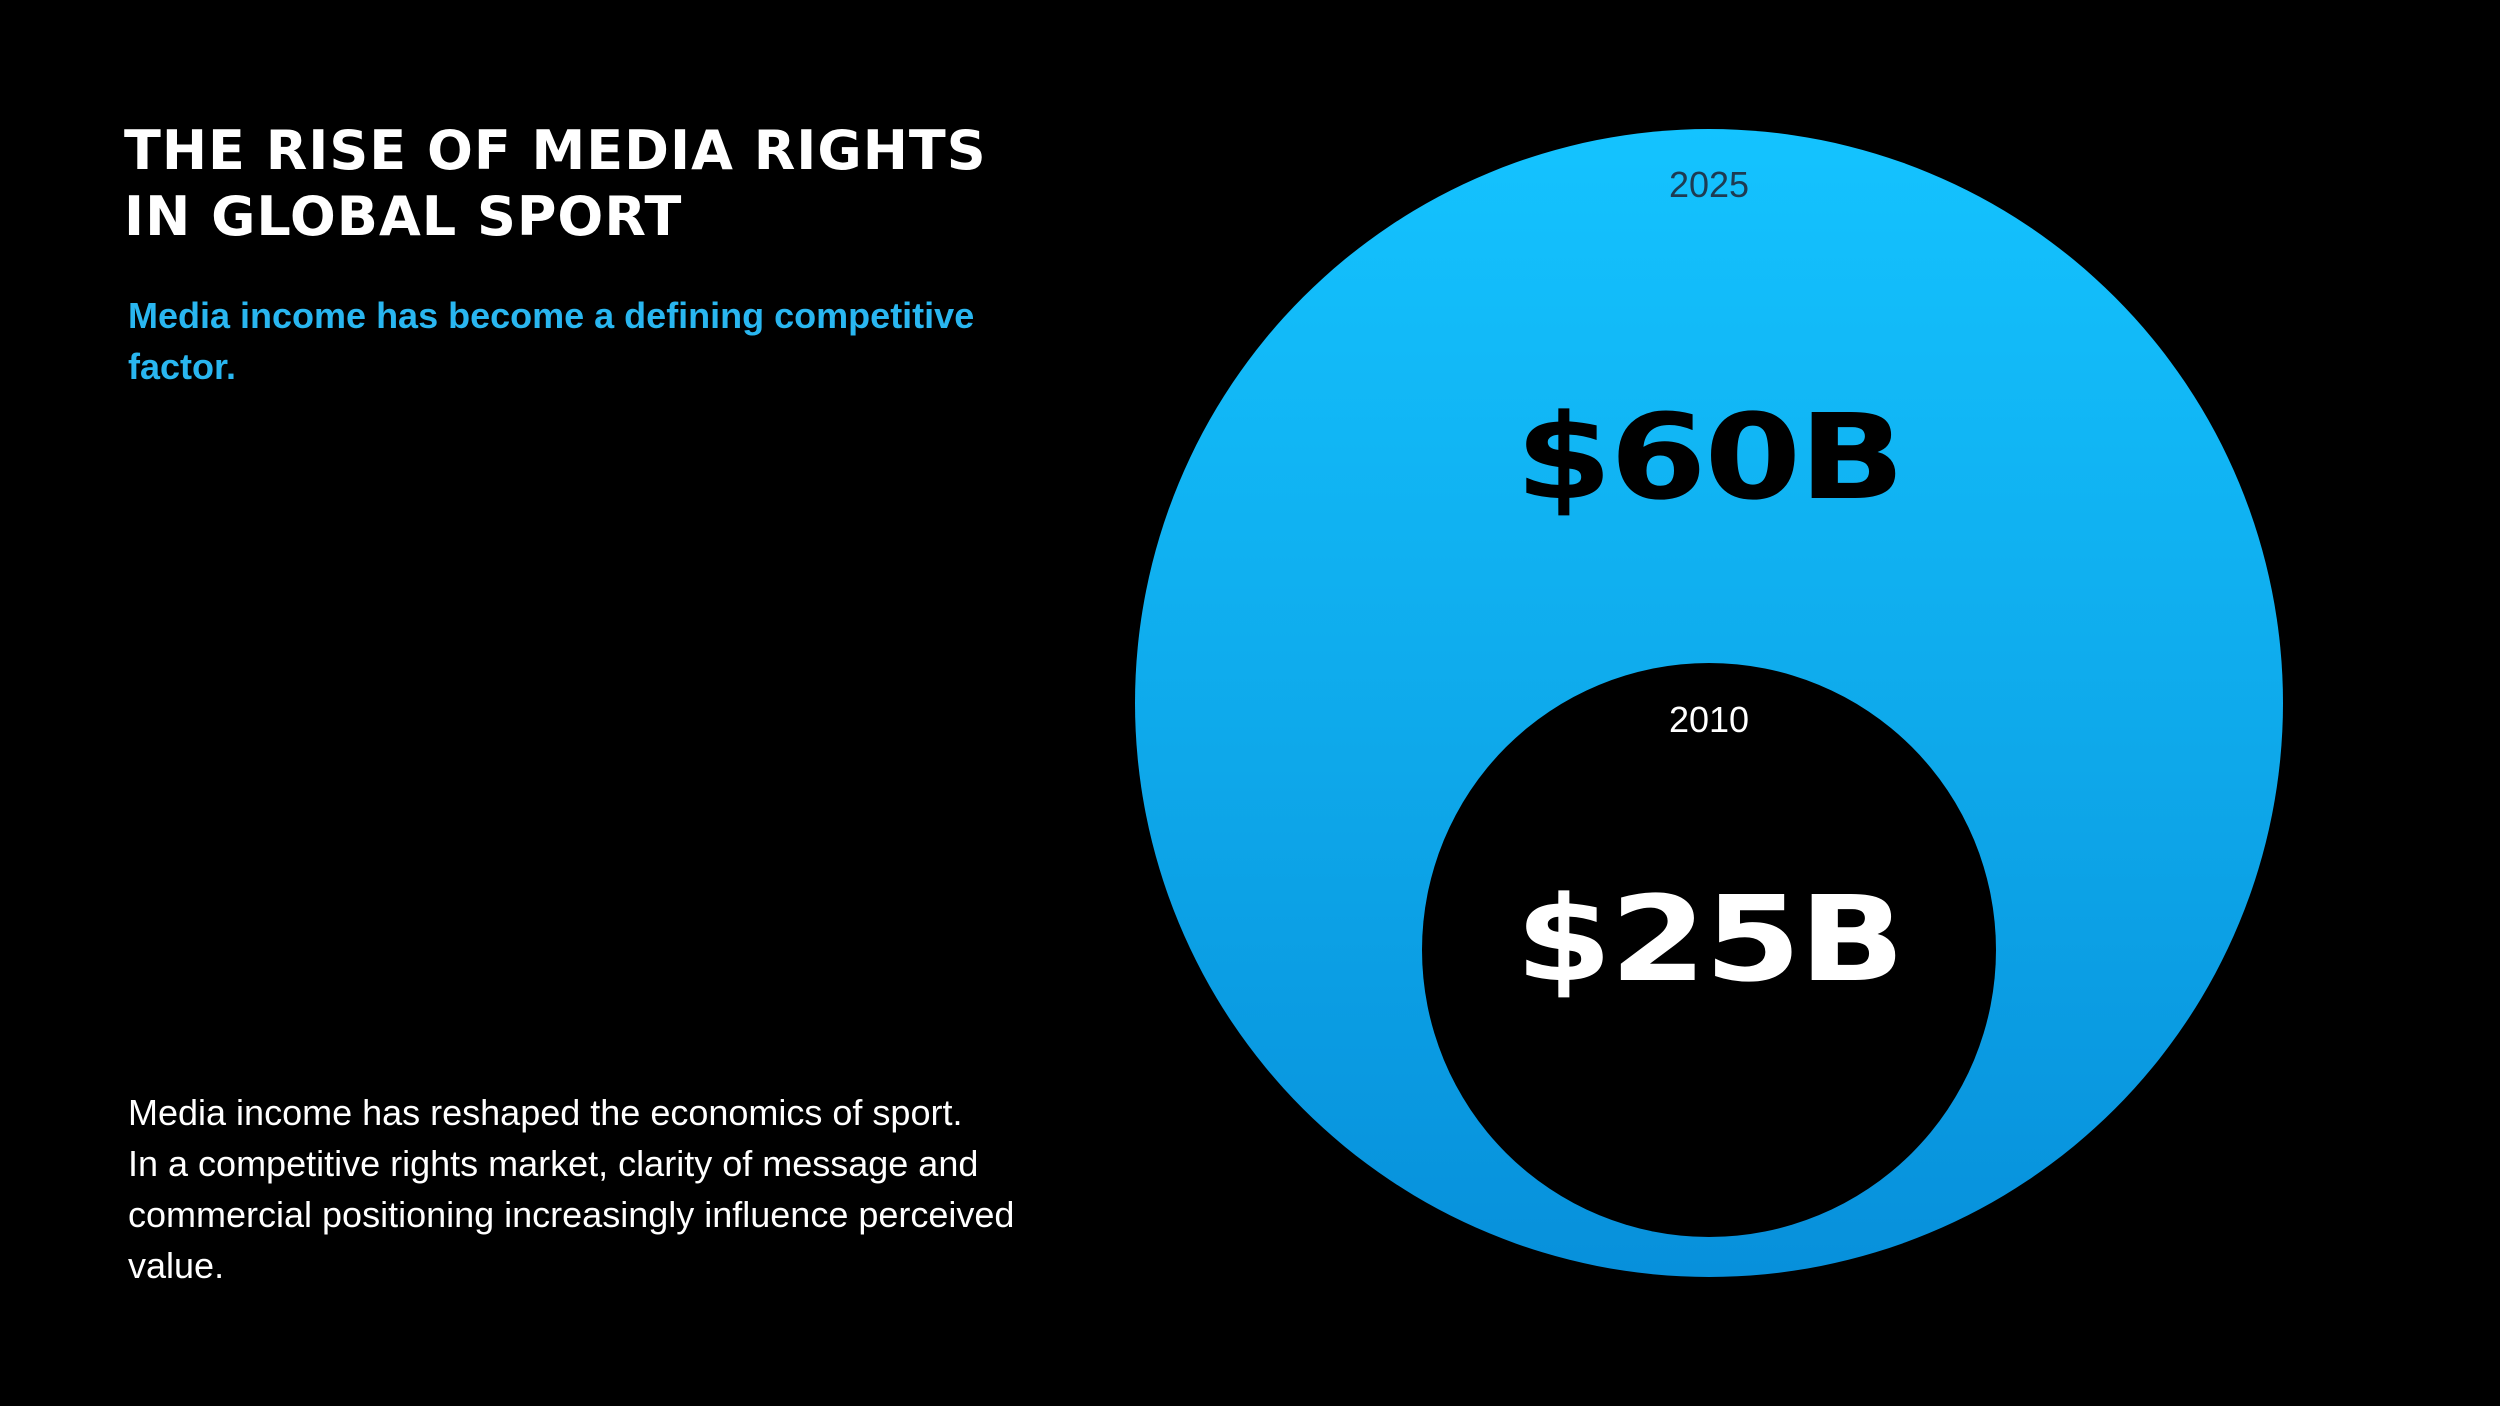  What do you see at coordinates (1709, 184) in the screenshot?
I see `year-label-2025: 2025` at bounding box center [1709, 184].